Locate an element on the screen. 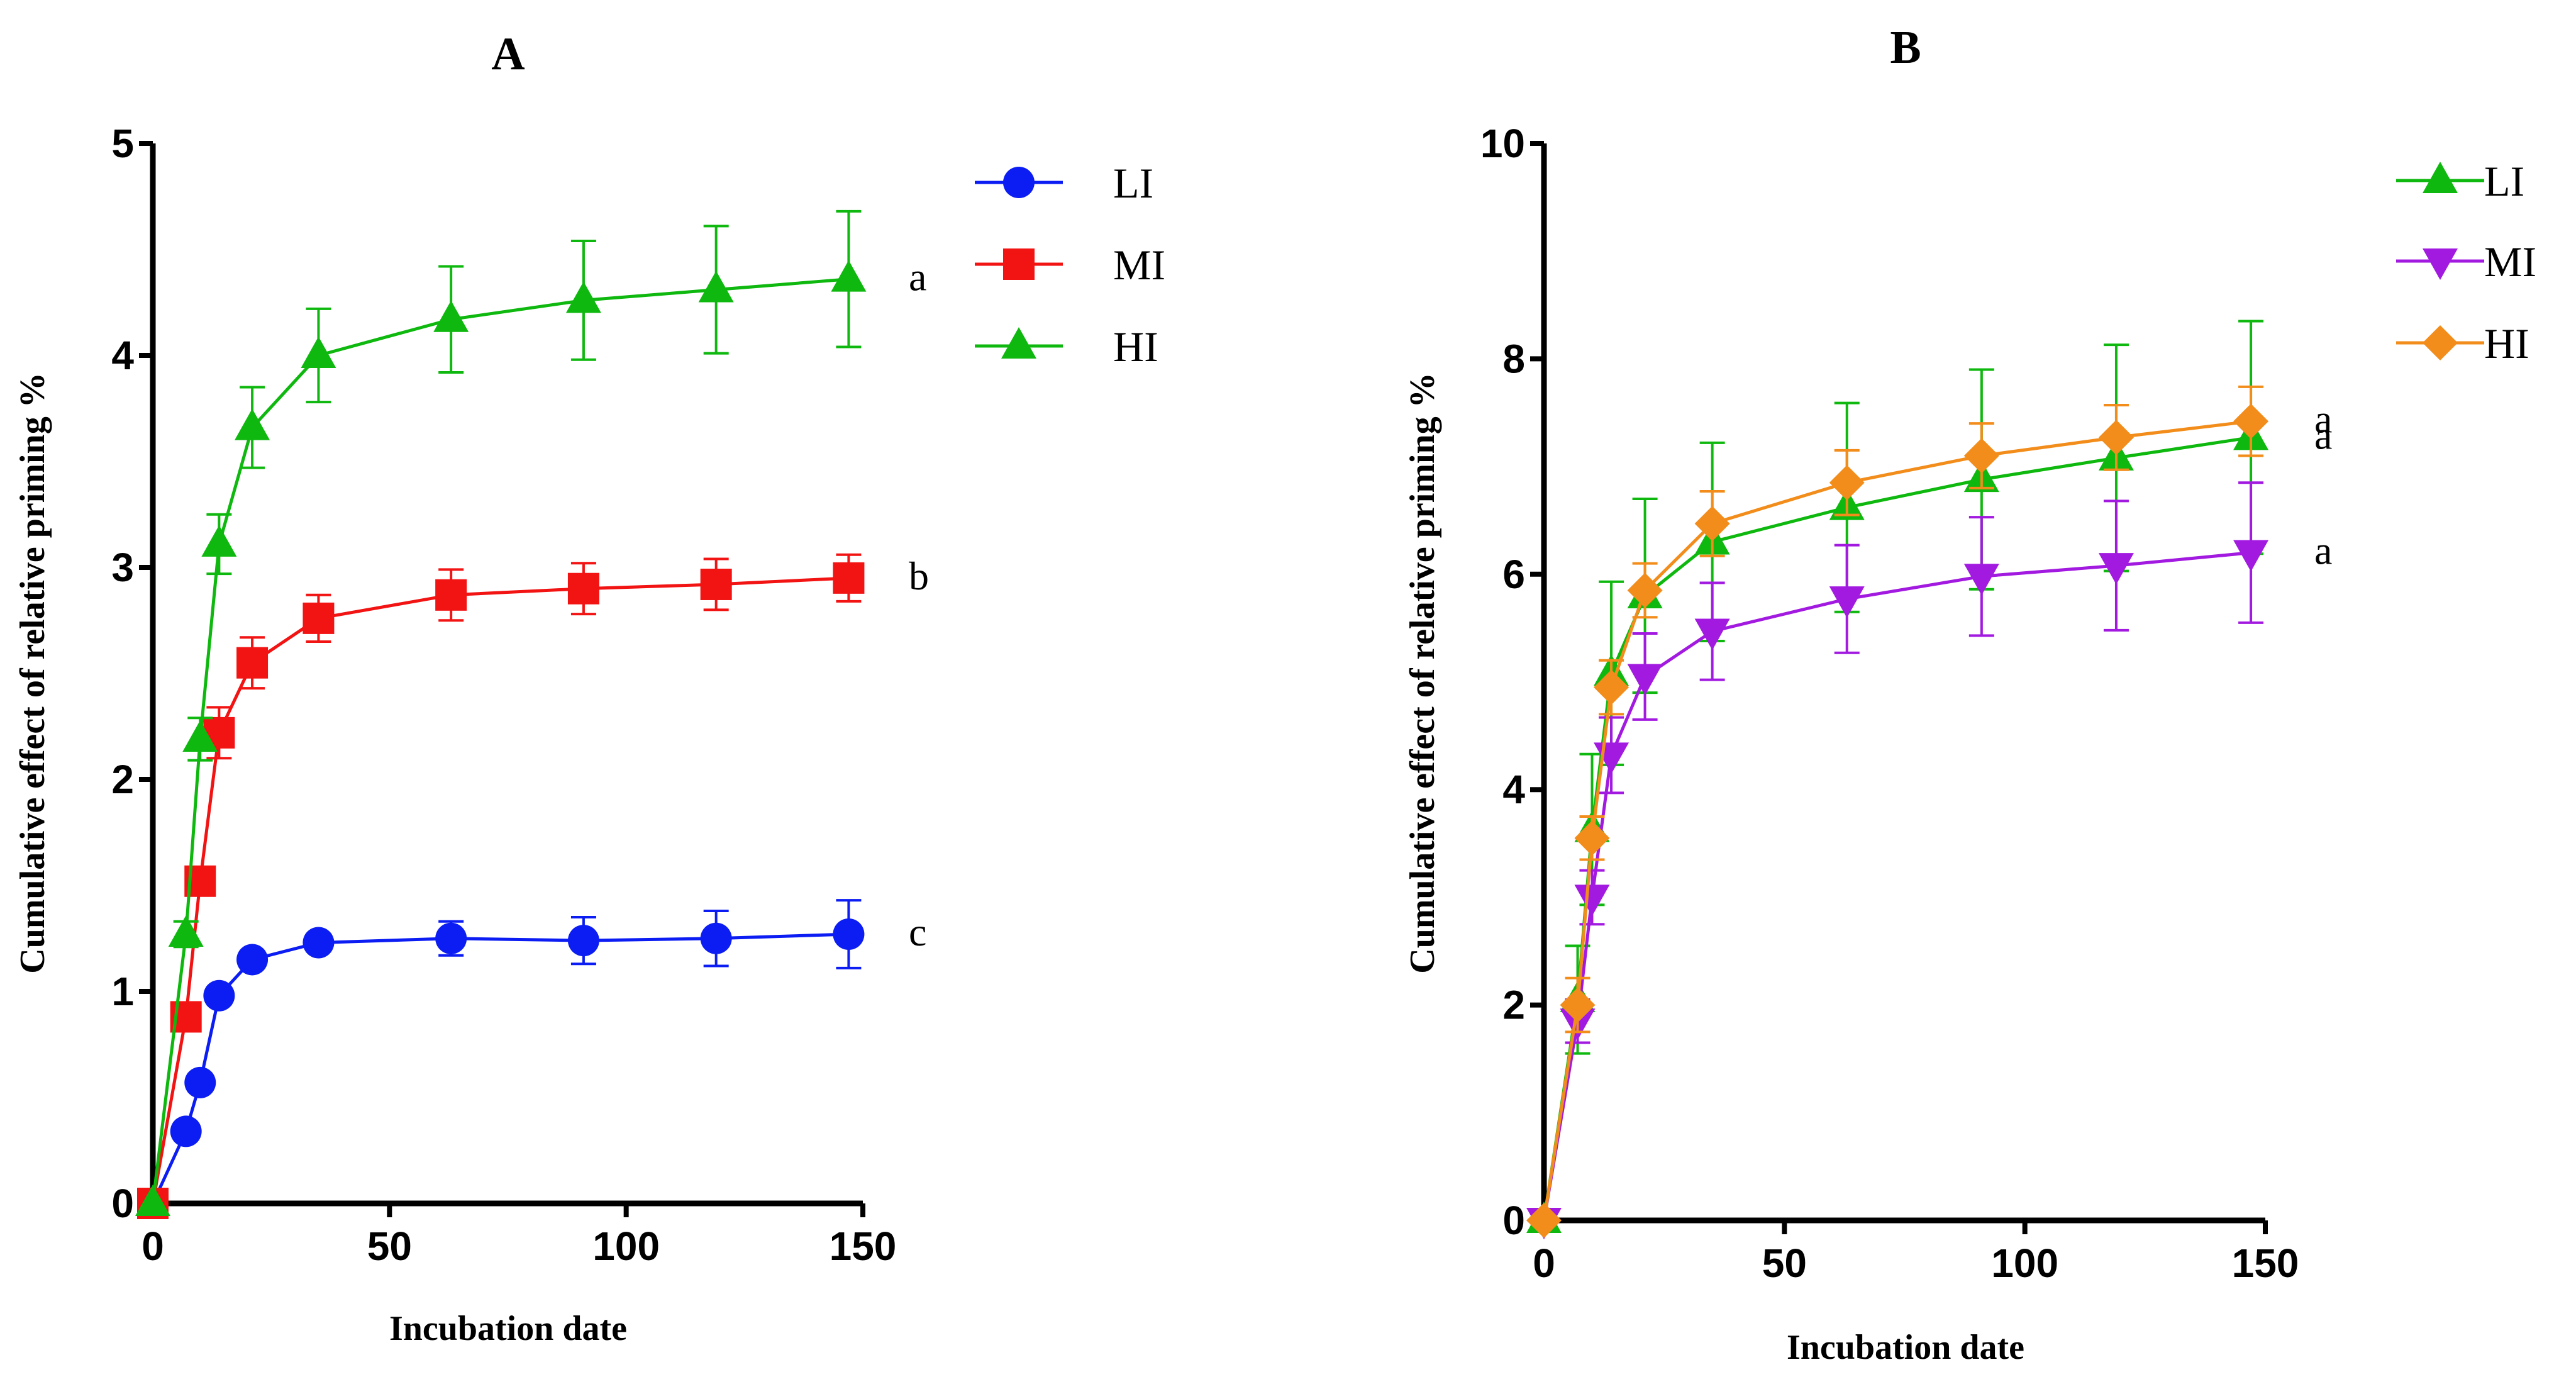 The image size is (2576, 1389). series-line-LI is located at coordinates (500, 1068).